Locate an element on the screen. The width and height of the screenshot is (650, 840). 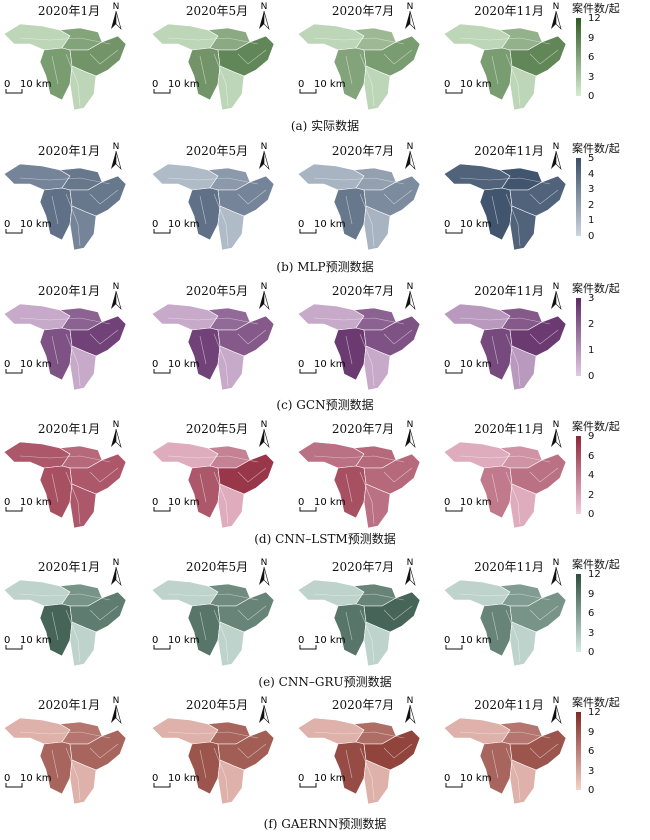
panel-caption: (c) GCN预测数据 is located at coordinates (325, 405).